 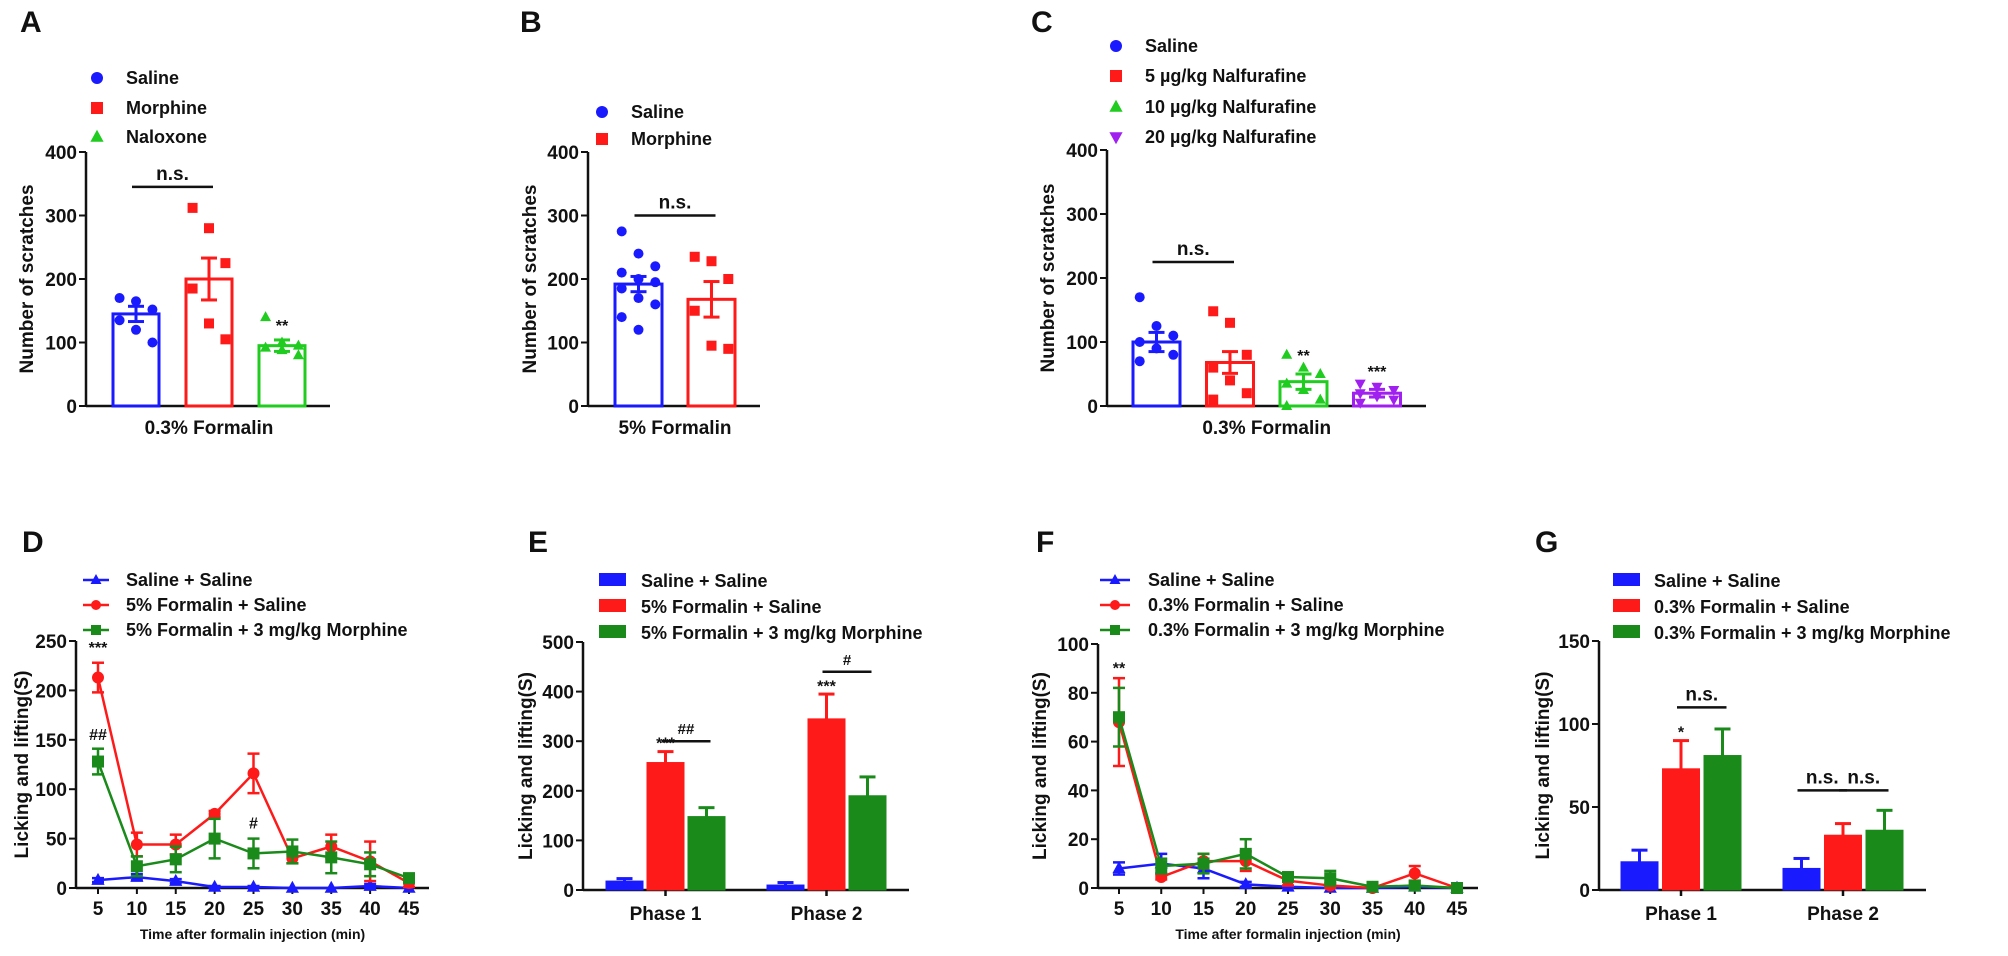 What do you see at coordinates (136, 909) in the screenshot?
I see `x-tick-label: 10` at bounding box center [136, 909].